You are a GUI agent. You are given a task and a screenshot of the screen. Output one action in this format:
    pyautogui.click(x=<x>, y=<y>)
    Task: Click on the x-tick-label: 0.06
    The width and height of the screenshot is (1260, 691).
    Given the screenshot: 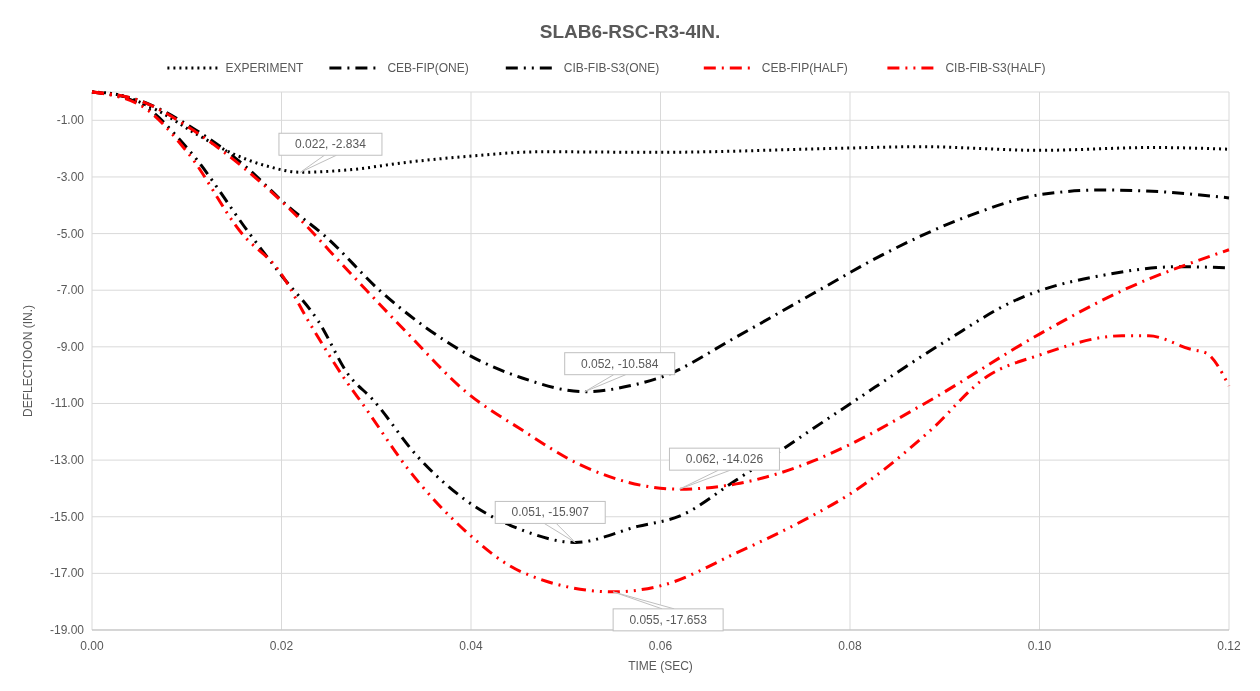 What is the action you would take?
    pyautogui.click(x=660, y=646)
    